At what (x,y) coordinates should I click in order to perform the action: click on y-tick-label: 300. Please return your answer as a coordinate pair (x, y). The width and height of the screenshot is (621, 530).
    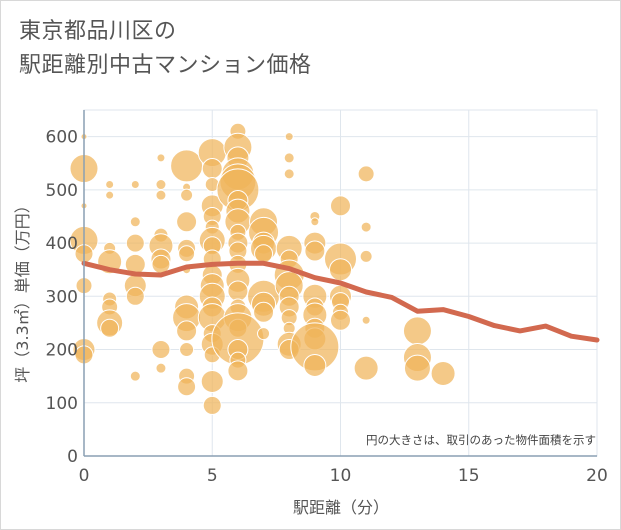
    Looking at the image, I should click on (62, 297).